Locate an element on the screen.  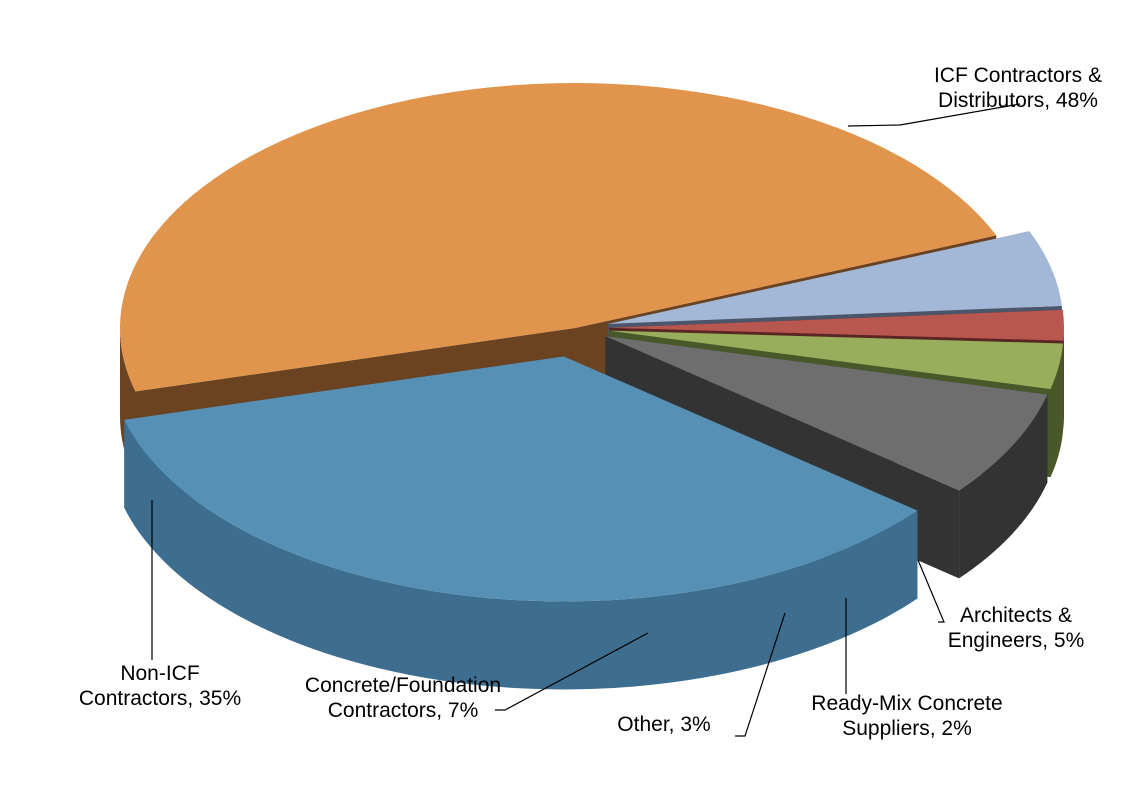
label-other: Other, 3% is located at coordinates (663, 724).